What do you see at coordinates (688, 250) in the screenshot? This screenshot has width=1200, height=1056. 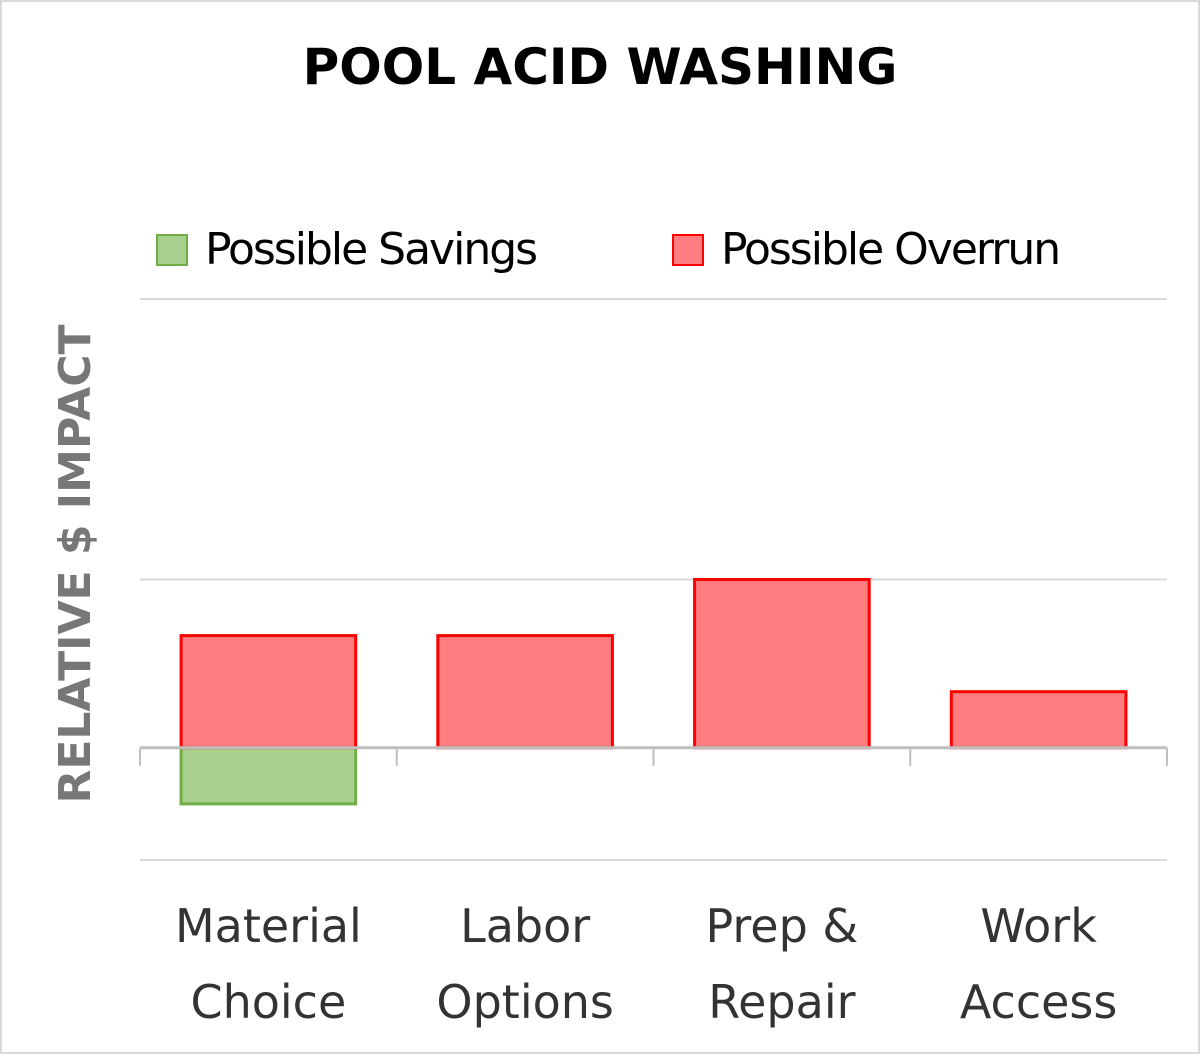 I see `legend-swatch-overrun` at bounding box center [688, 250].